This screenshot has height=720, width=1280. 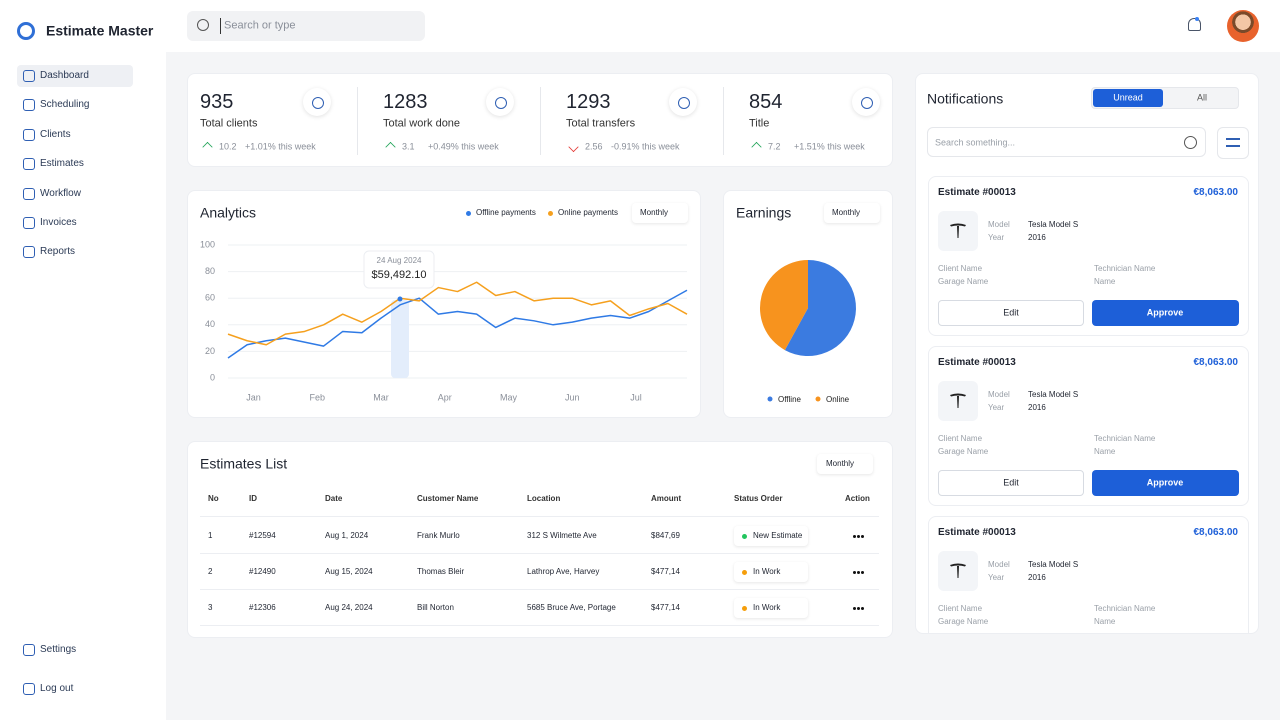 I want to click on legend-label: Offline payments, so click(x=506, y=213).